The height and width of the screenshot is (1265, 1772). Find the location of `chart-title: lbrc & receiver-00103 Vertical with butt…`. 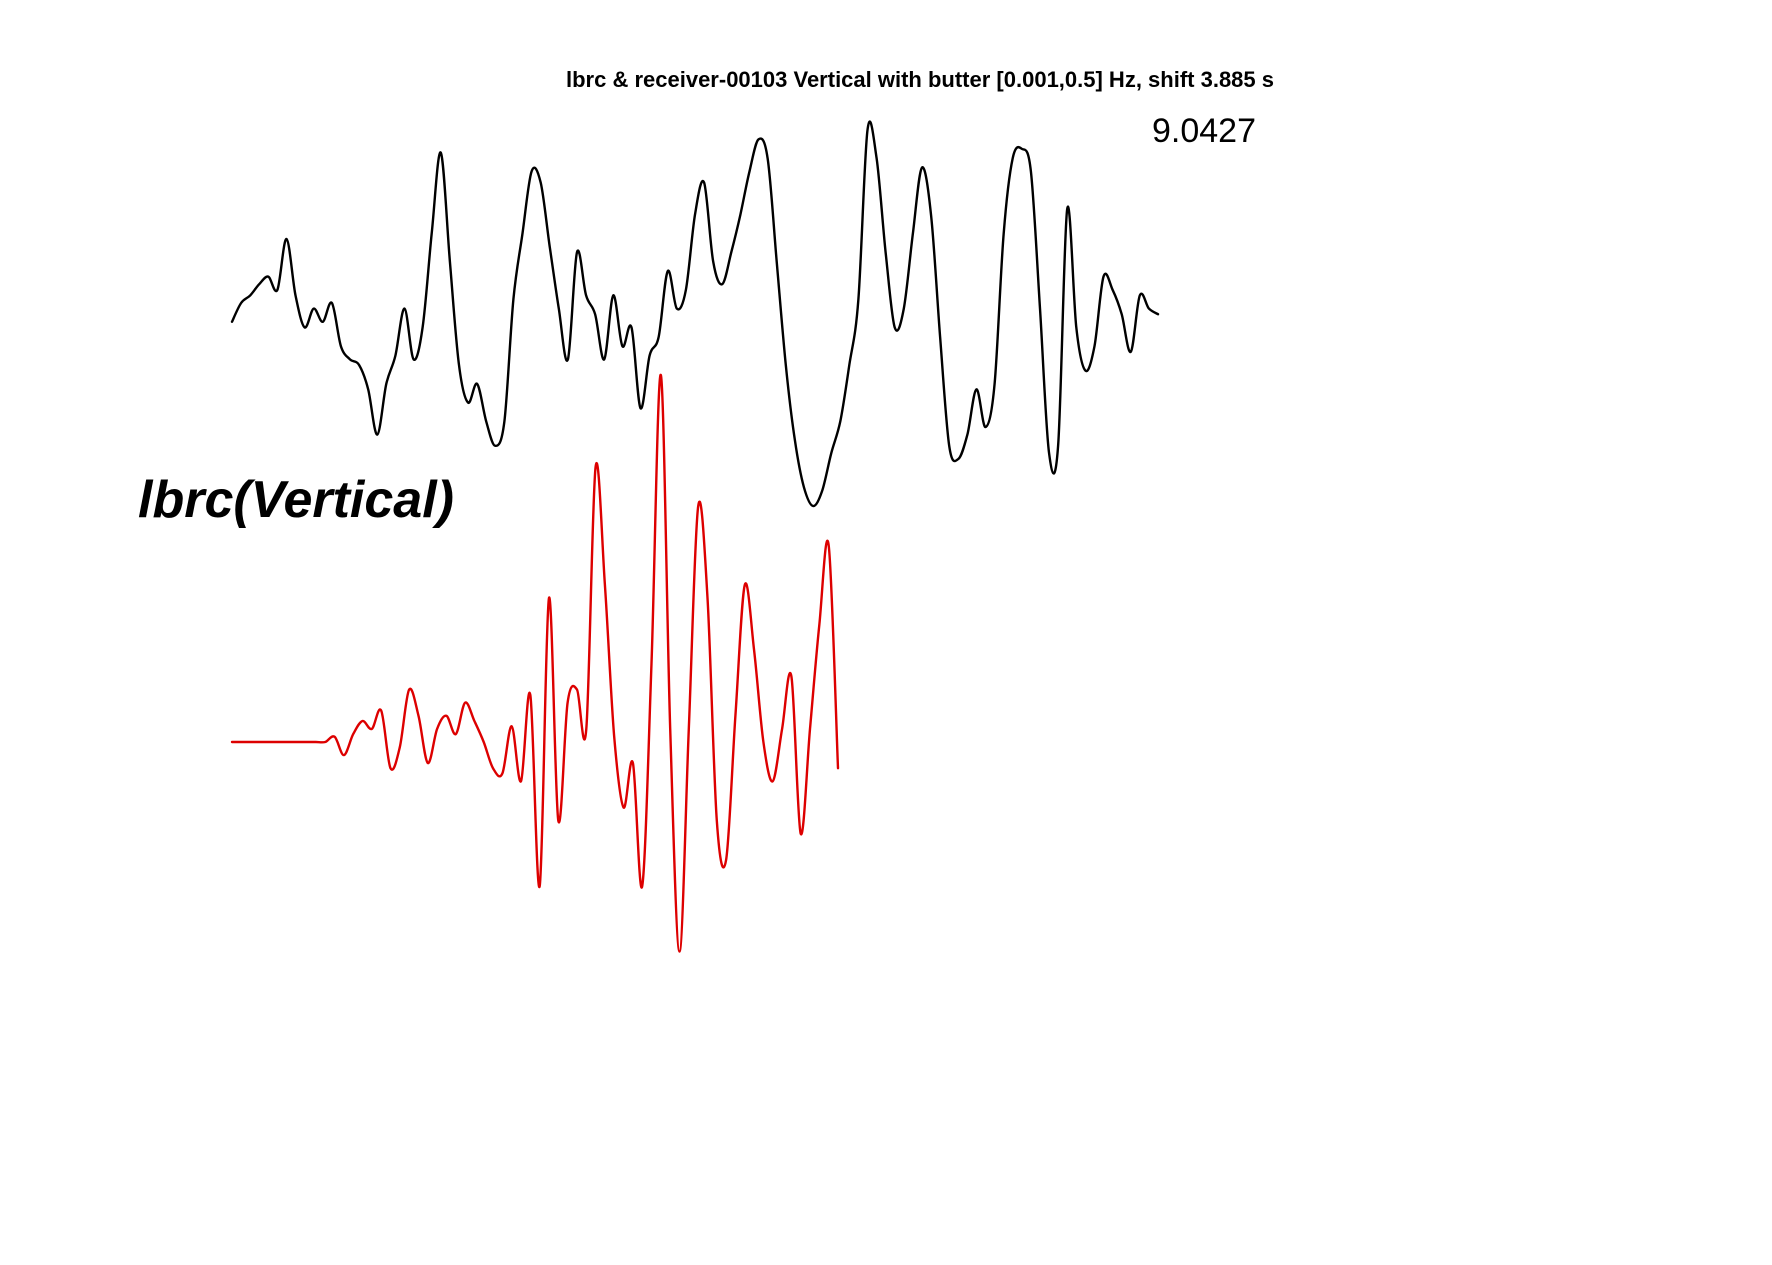

chart-title: lbrc & receiver-00103 Vertical with butt… is located at coordinates (920, 79).